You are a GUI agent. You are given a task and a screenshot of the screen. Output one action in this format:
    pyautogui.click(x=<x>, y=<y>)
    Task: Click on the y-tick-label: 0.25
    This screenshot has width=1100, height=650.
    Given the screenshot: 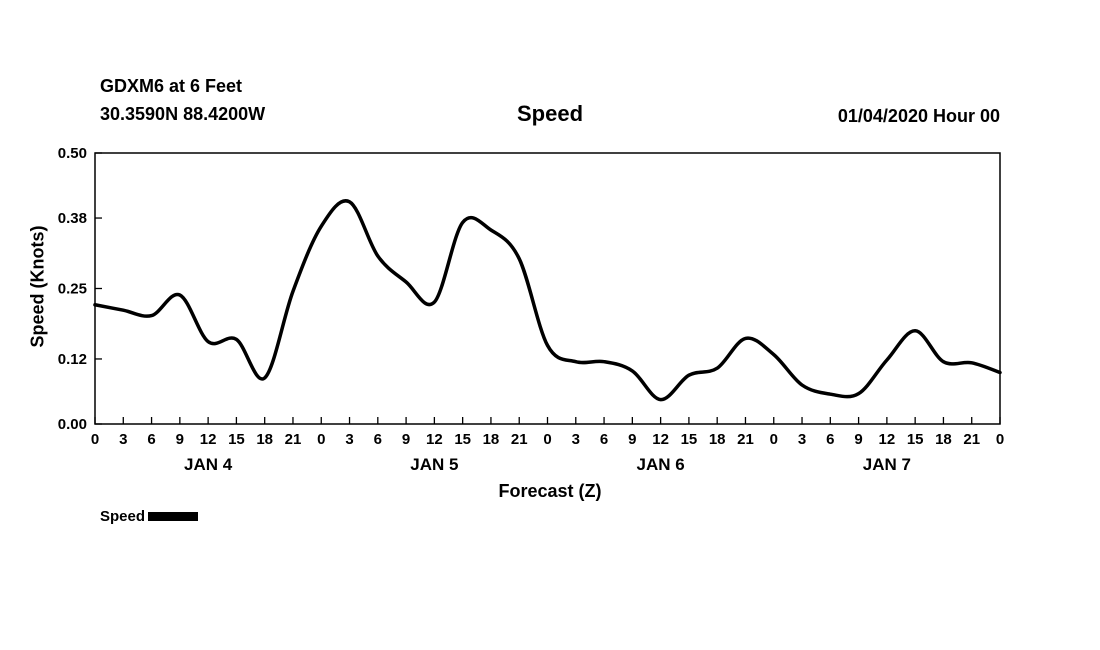 What is the action you would take?
    pyautogui.click(x=72, y=289)
    